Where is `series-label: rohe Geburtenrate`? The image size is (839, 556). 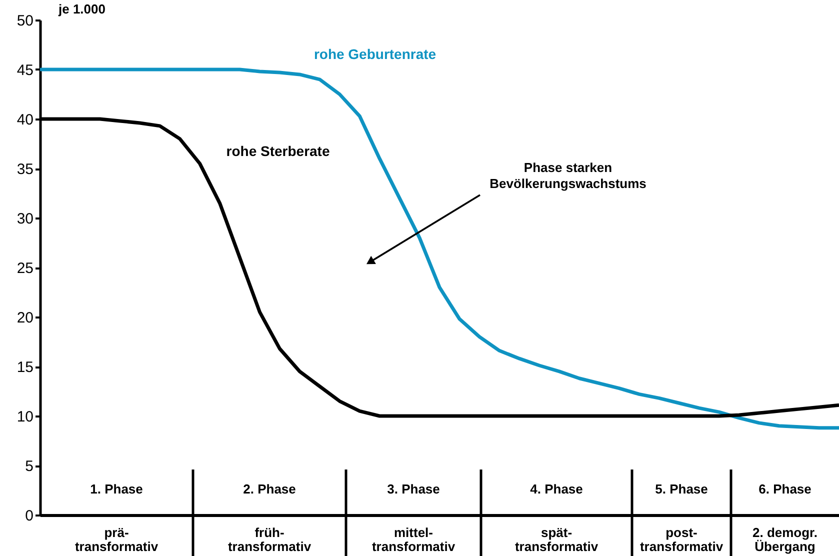
series-label: rohe Geburtenrate is located at coordinates (375, 54).